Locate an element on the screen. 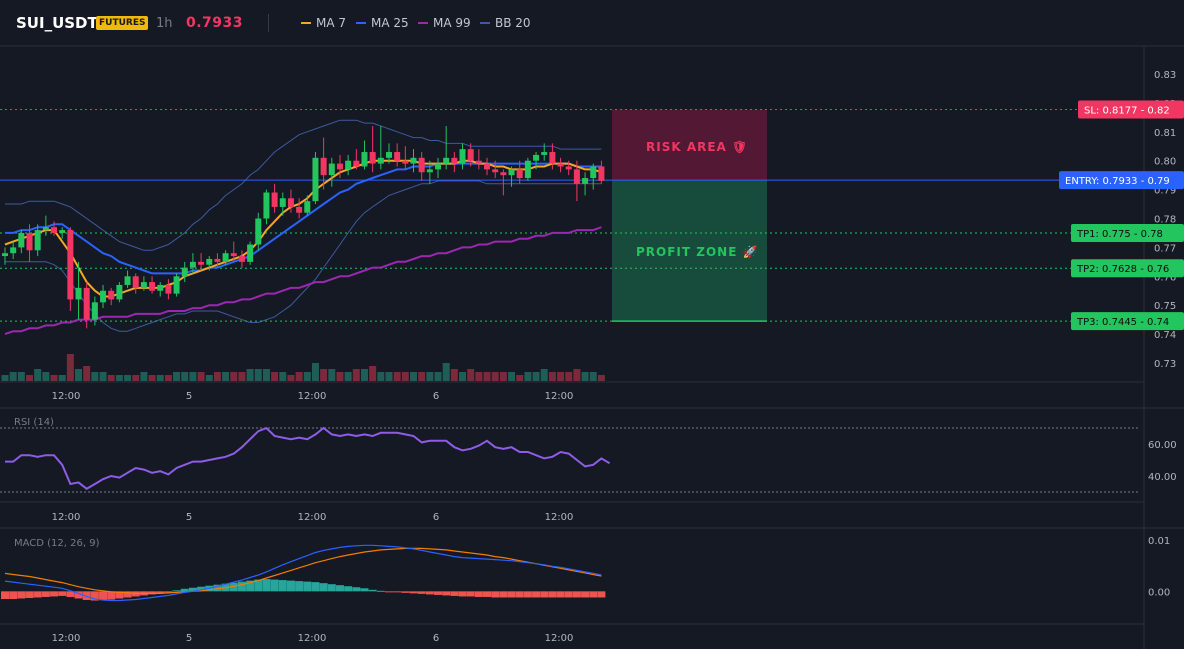 The height and width of the screenshot is (649, 1184). sl-price-tag: SL: 0.8177 - 0.82 is located at coordinates (1131, 109).